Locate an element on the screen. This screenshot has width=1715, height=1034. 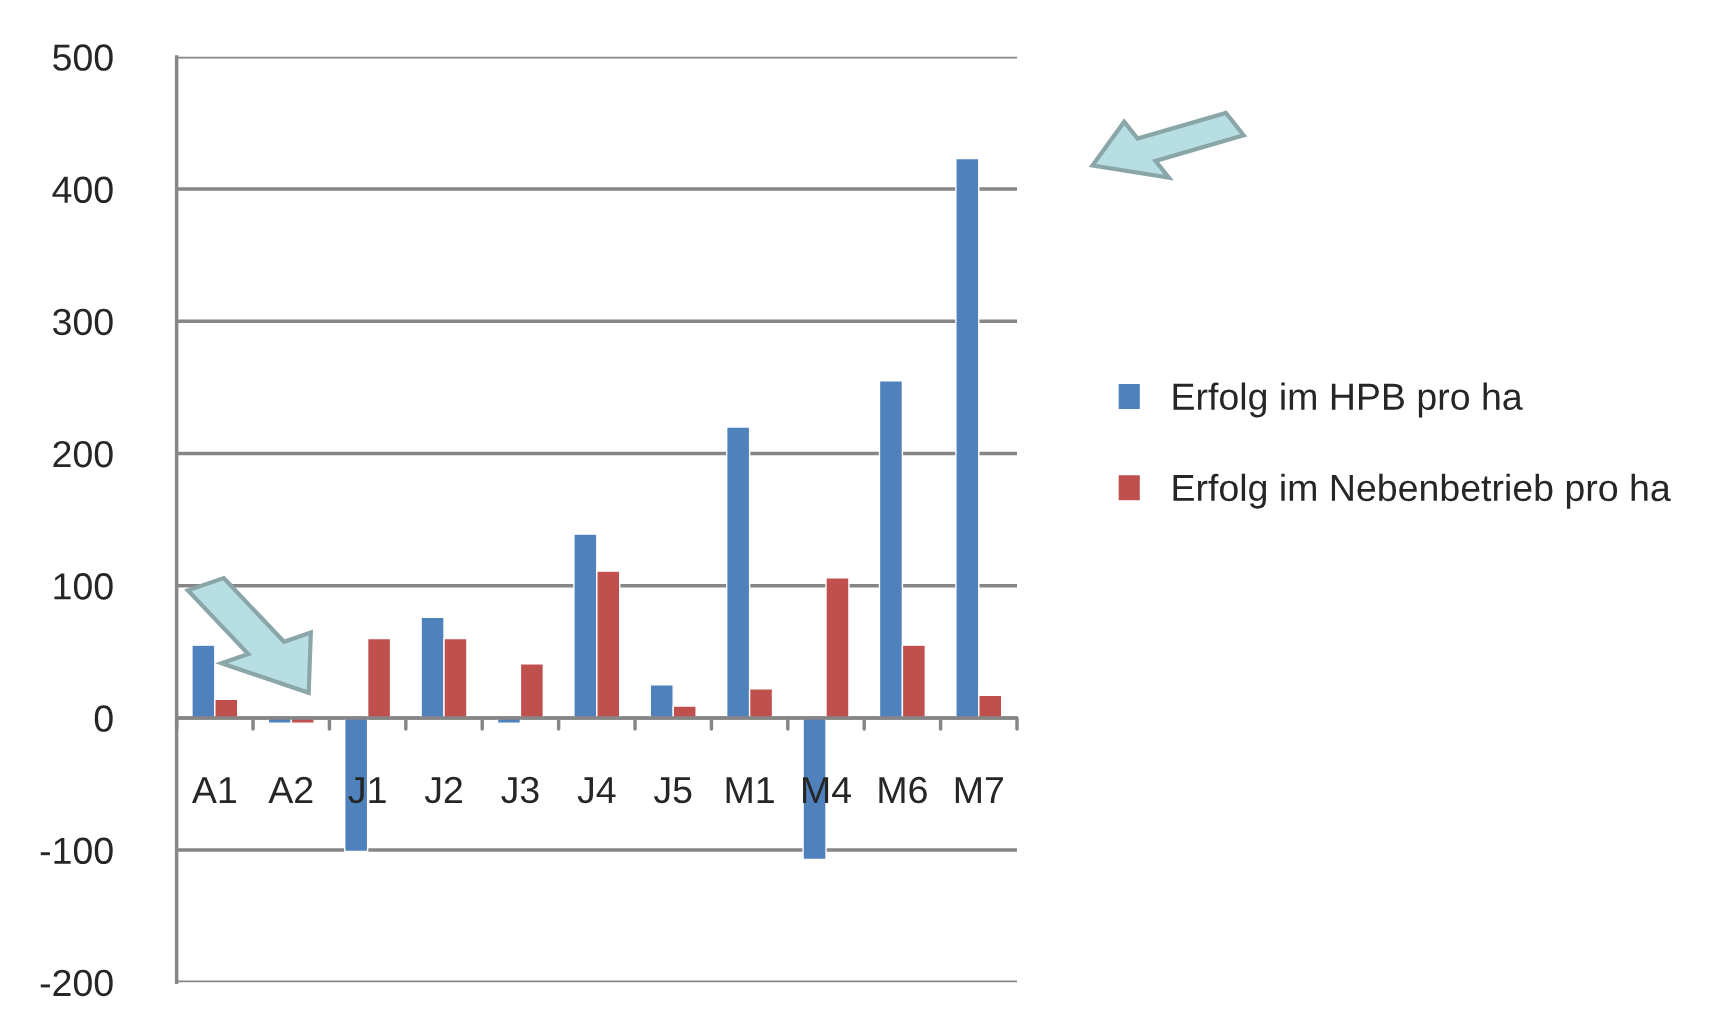
y-tick-label: 300 is located at coordinates (83, 322).